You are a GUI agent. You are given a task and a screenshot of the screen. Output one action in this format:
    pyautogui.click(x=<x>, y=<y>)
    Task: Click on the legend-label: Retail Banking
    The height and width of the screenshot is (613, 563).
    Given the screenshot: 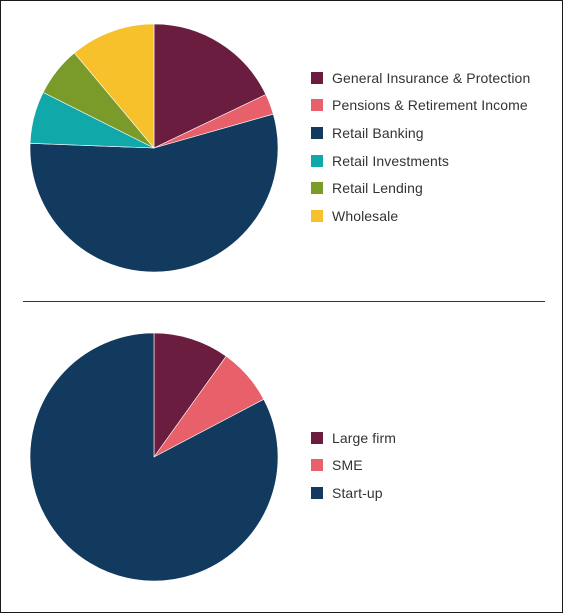 What is the action you would take?
    pyautogui.click(x=378, y=132)
    